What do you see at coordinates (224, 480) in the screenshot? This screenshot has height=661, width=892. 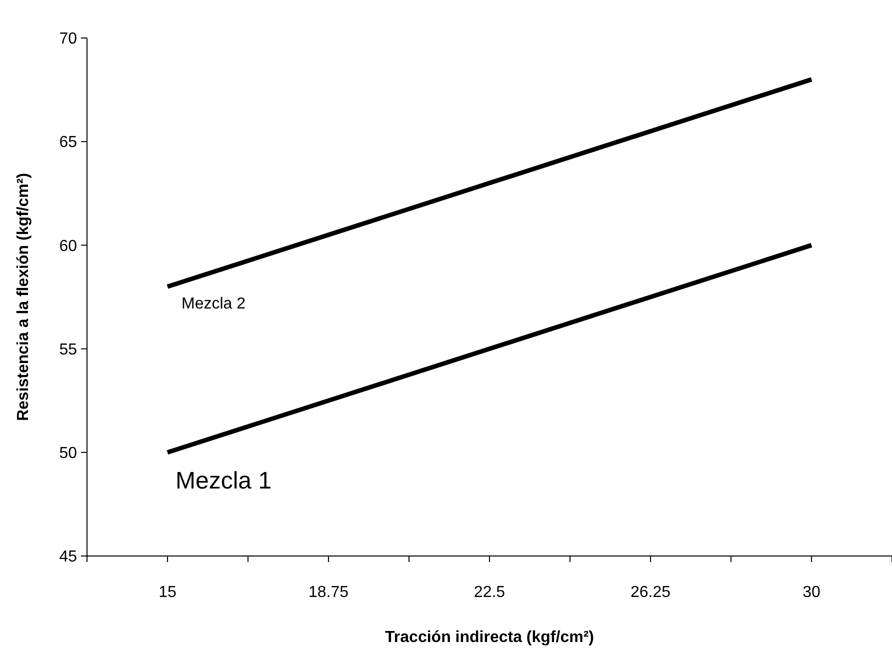 I see `series-label: Mezcla 1` at bounding box center [224, 480].